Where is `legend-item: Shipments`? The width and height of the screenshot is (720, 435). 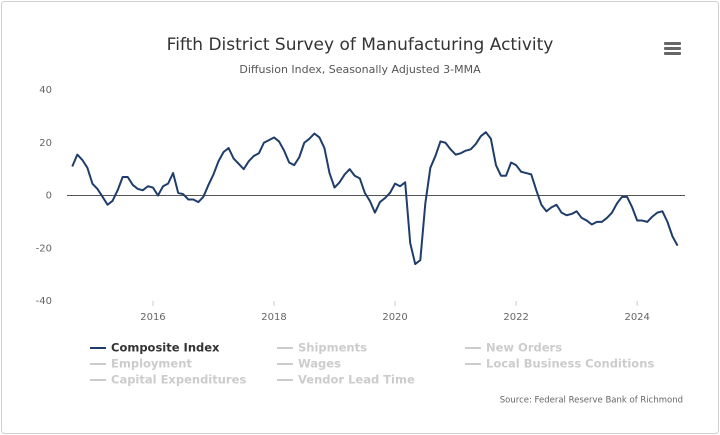 legend-item: Shipments is located at coordinates (322, 348).